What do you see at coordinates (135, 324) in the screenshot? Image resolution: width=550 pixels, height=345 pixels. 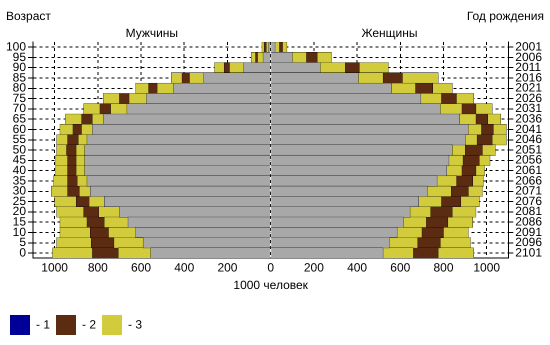 I see `legend-label: - 3` at bounding box center [135, 324].